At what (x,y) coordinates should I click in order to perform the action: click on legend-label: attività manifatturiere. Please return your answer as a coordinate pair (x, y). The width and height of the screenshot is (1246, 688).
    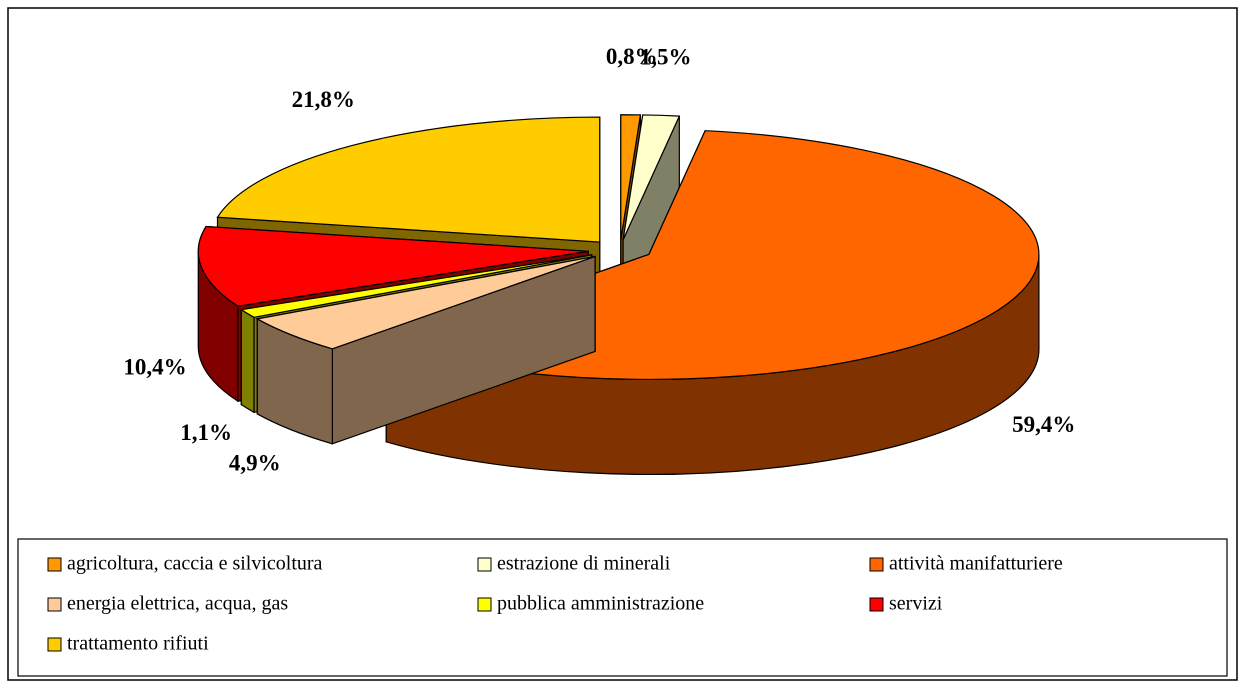
    Looking at the image, I should click on (976, 564).